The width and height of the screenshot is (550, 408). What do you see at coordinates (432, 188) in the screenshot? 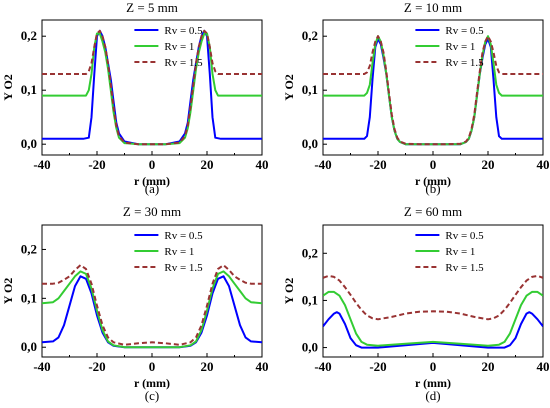
I see `panel-caption: (b)` at bounding box center [432, 188].